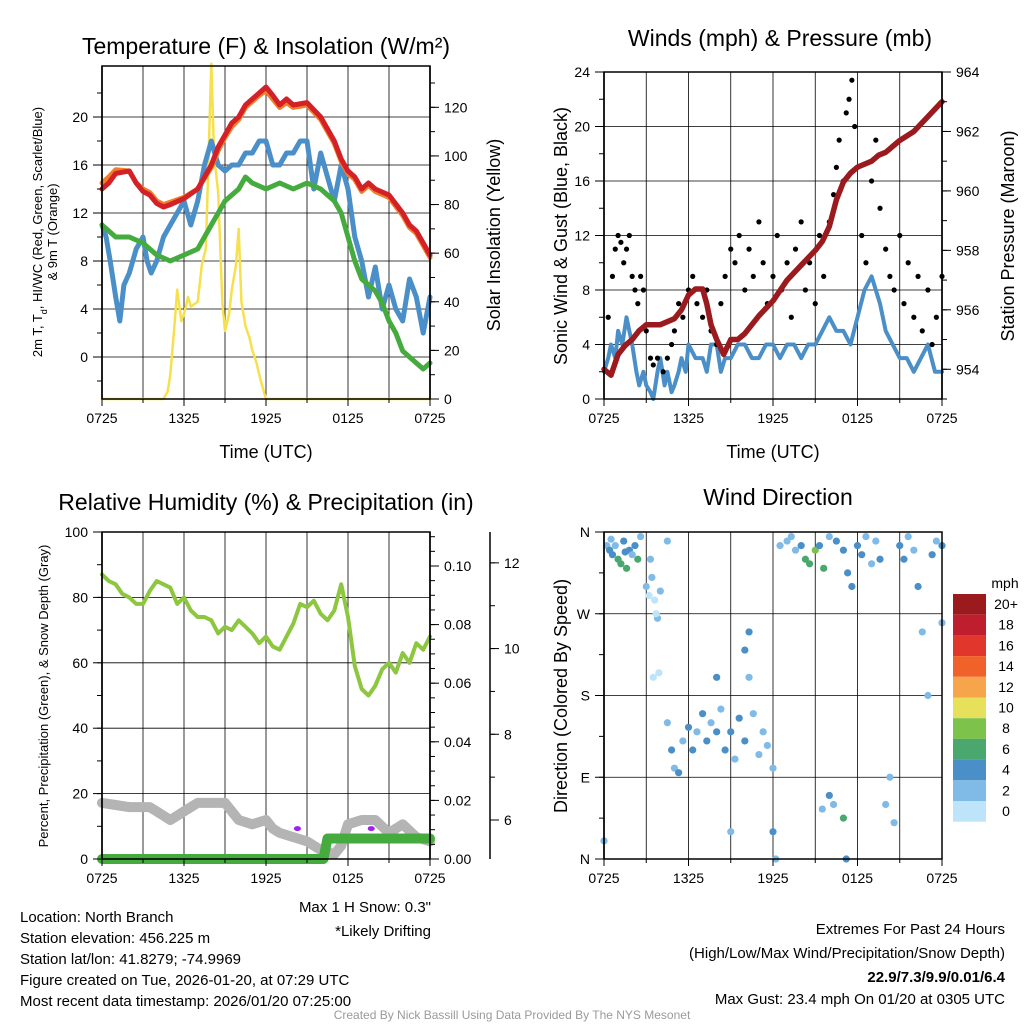  I want to click on wind-y-right-tick-label: 964, so click(968, 72).